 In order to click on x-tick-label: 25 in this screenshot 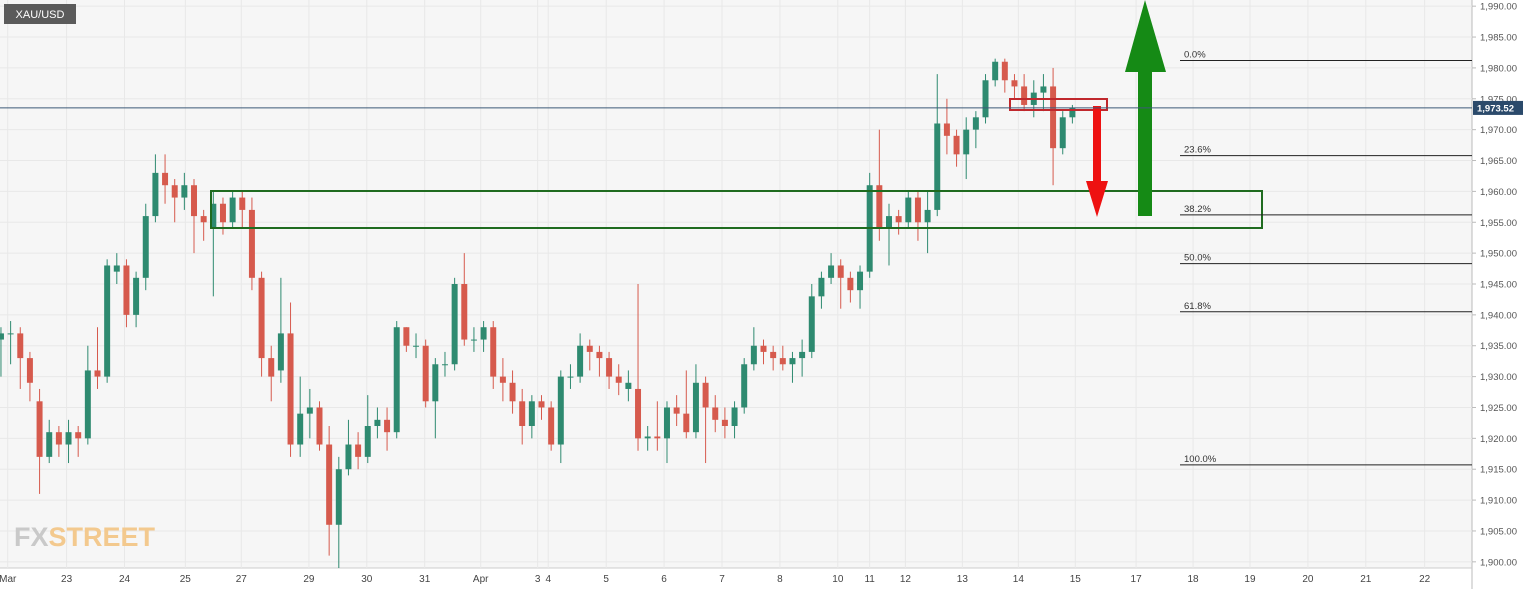, I will do `click(186, 579)`.